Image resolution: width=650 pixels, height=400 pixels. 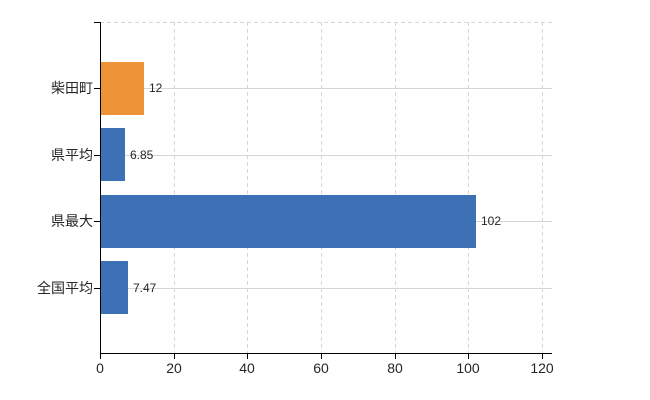 What do you see at coordinates (326, 22) in the screenshot?
I see `plot-top-border` at bounding box center [326, 22].